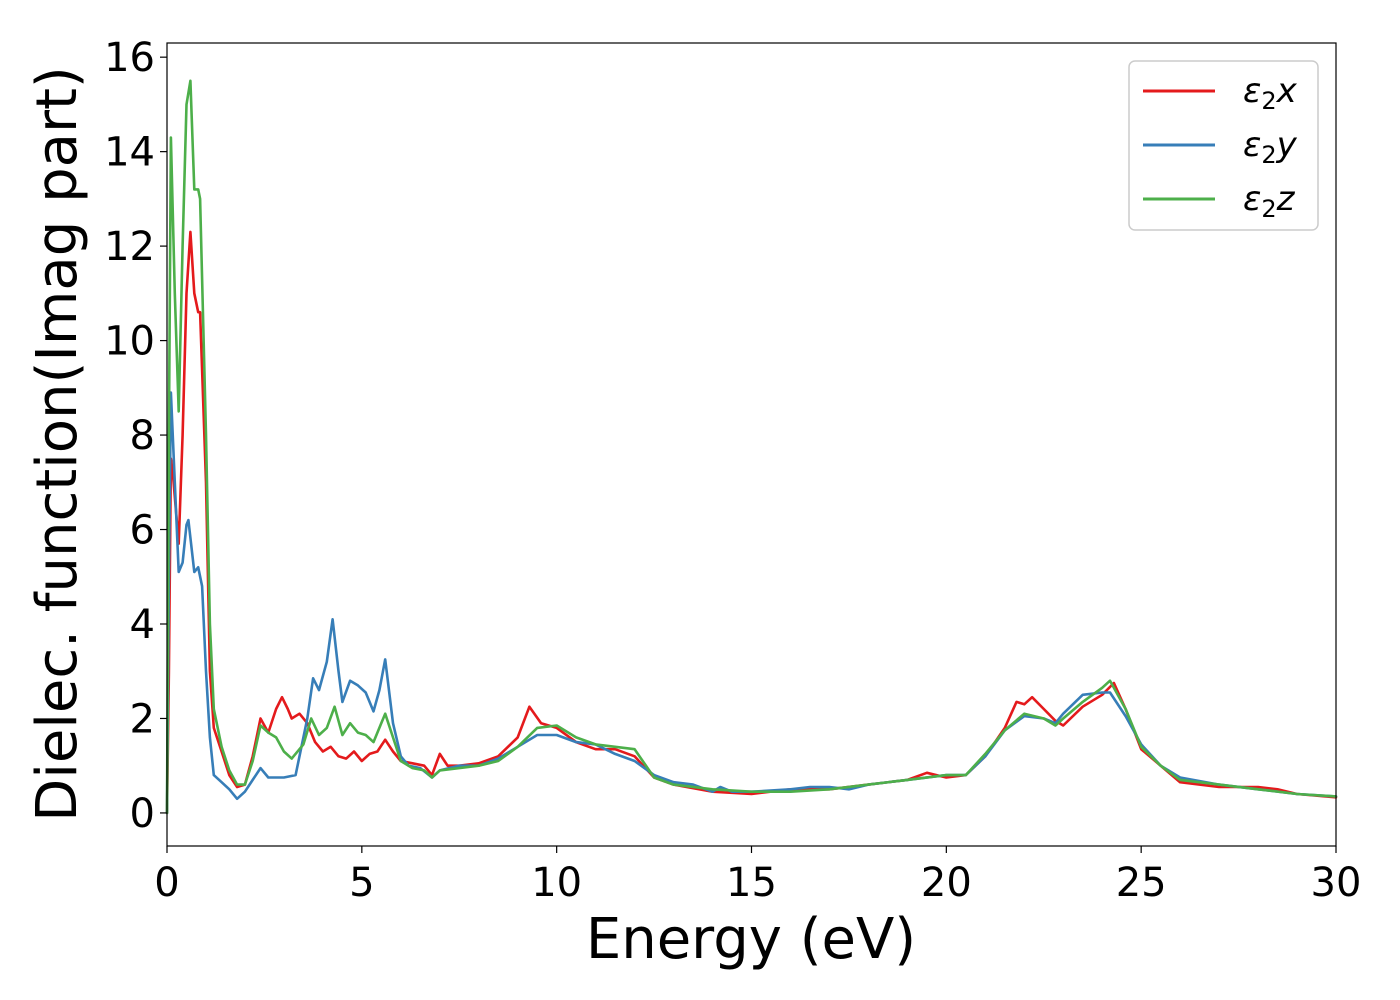 Image resolution: width=1400 pixels, height=1000 pixels. What do you see at coordinates (142, 436) in the screenshot?
I see `y-tick-label: 8` at bounding box center [142, 436].